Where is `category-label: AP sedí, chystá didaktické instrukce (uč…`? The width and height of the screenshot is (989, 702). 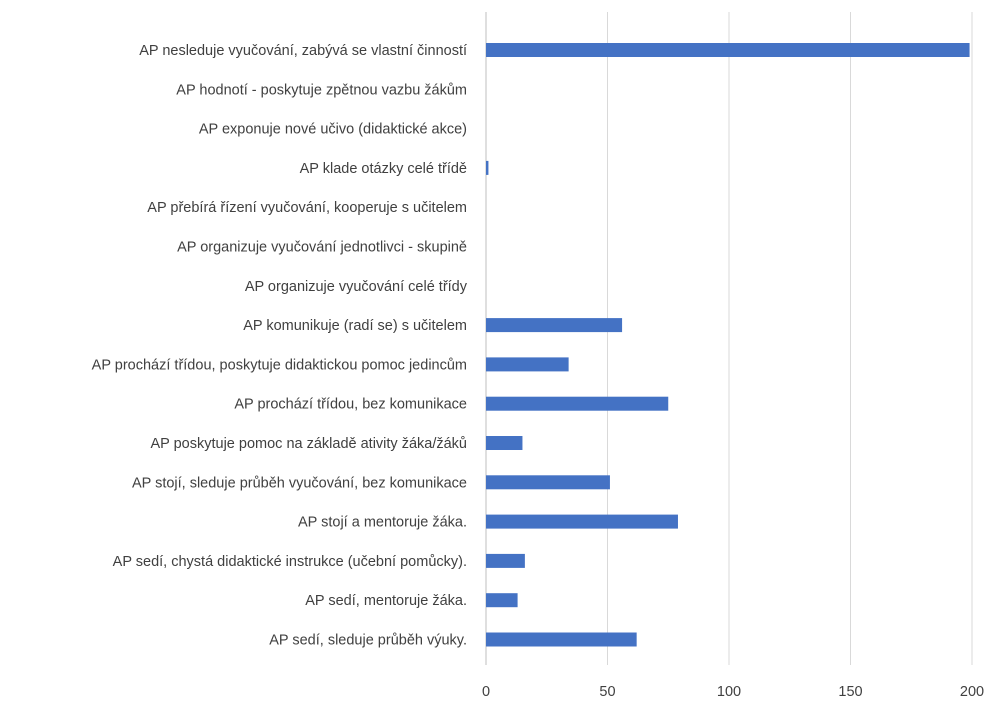 category-label: AP sedí, chystá didaktické instrukce (uč… is located at coordinates (290, 562).